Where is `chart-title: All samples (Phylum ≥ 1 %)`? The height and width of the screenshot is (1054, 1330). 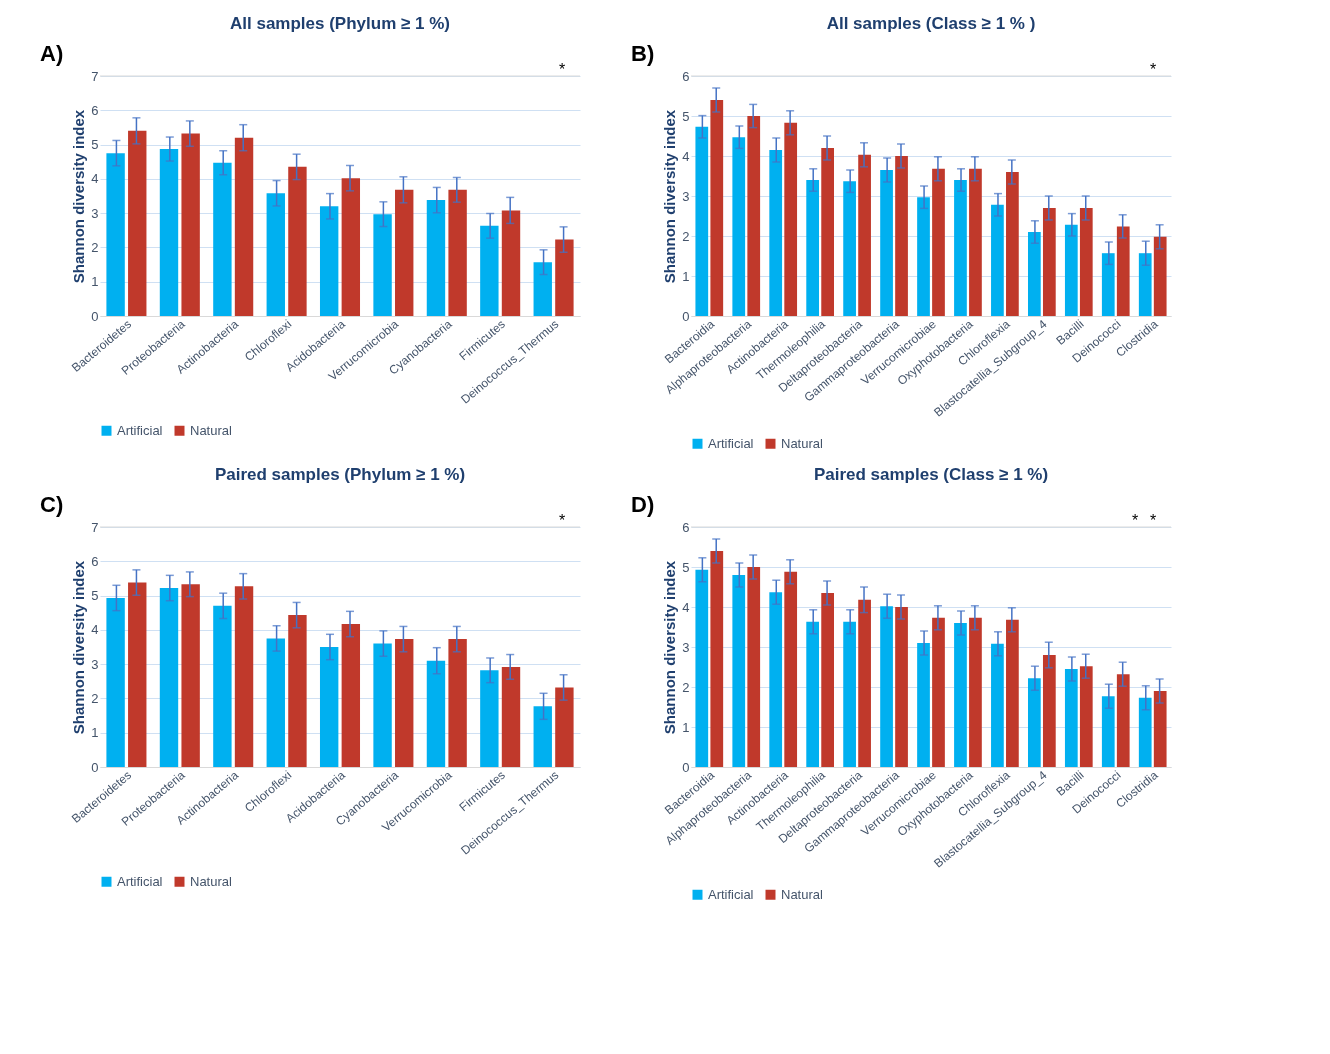 chart-title: All samples (Phylum ≥ 1 %) is located at coordinates (340, 23).